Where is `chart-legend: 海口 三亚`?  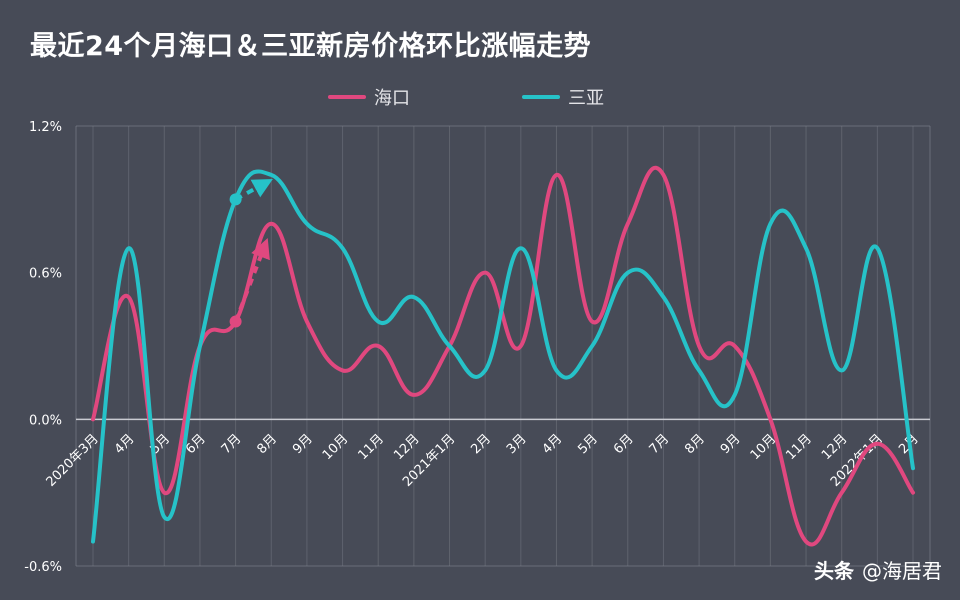 chart-legend: 海口 三亚 is located at coordinates (522, 97).